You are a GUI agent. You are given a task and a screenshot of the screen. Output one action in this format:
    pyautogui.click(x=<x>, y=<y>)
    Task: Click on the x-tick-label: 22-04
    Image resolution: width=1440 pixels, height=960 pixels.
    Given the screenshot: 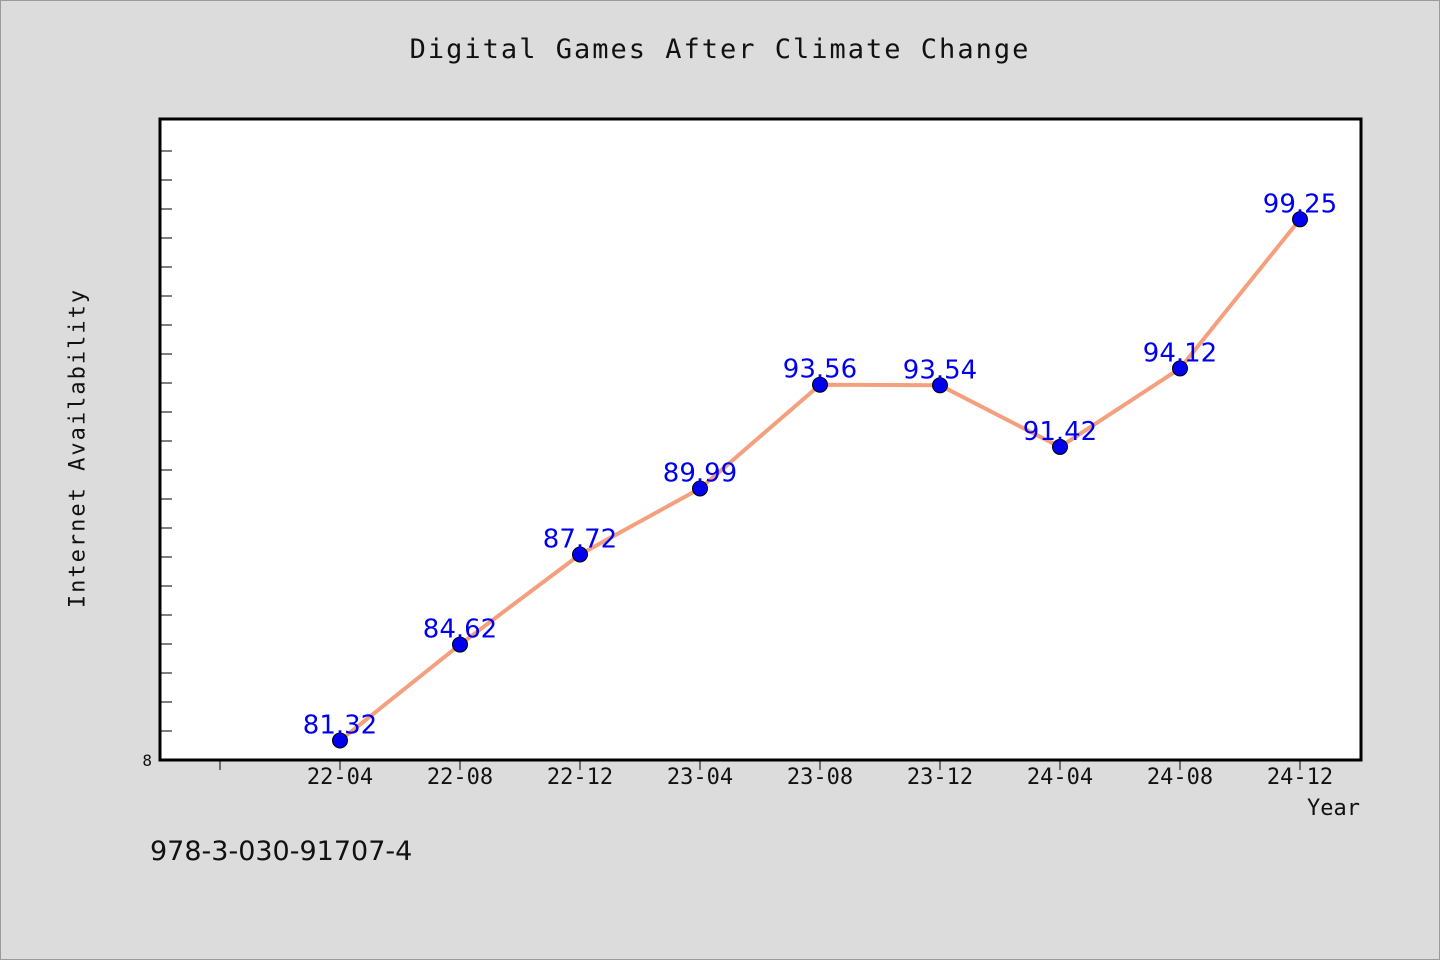 What is the action you would take?
    pyautogui.click(x=340, y=777)
    